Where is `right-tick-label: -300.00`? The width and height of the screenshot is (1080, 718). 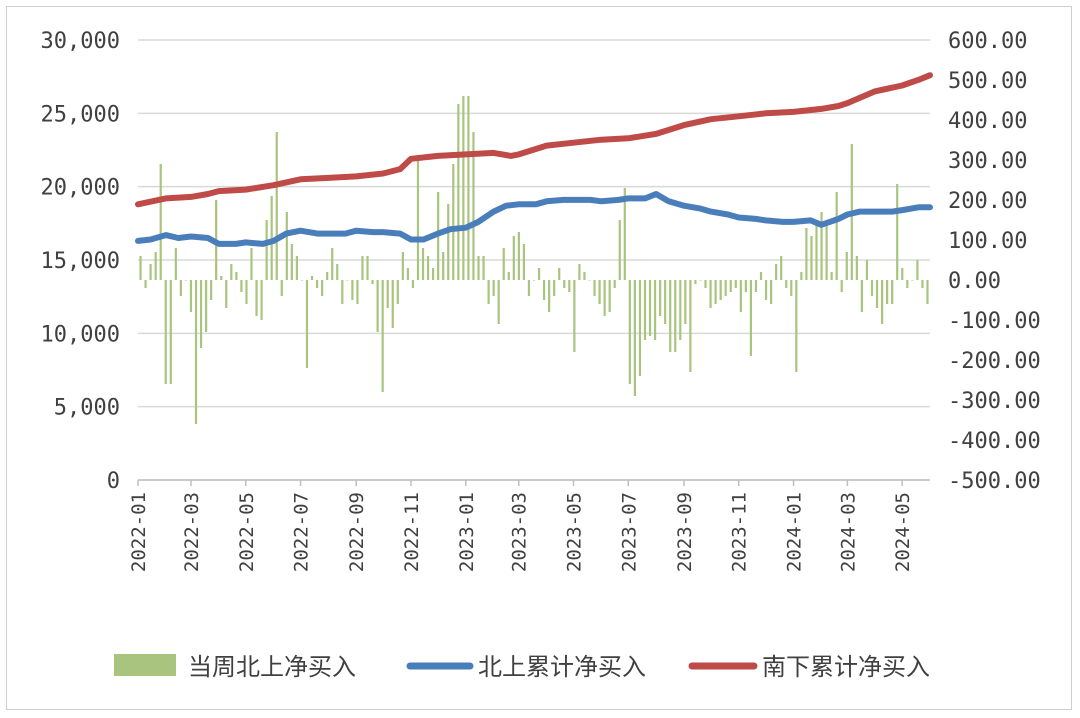
right-tick-label: -300.00 is located at coordinates (994, 401).